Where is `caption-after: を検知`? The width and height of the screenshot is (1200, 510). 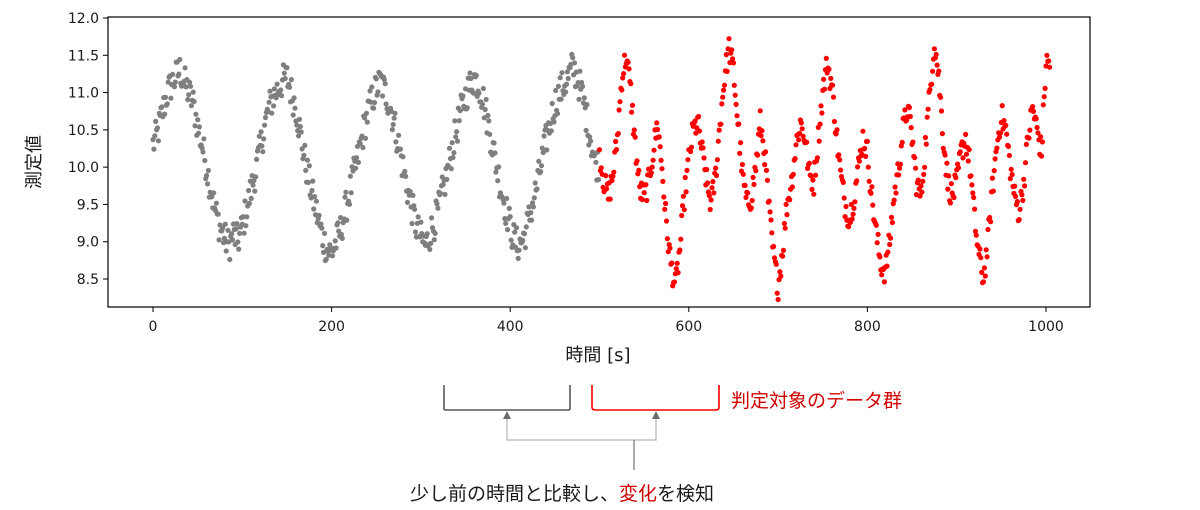
caption-after: を検知 is located at coordinates (686, 494).